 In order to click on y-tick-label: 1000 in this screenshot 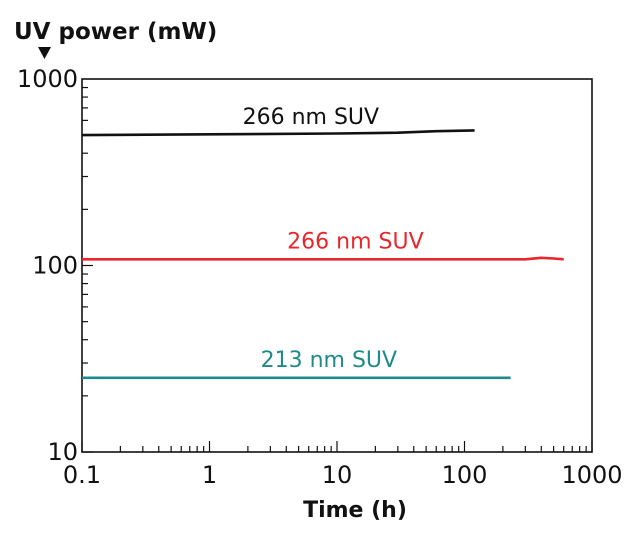, I will do `click(47, 79)`.